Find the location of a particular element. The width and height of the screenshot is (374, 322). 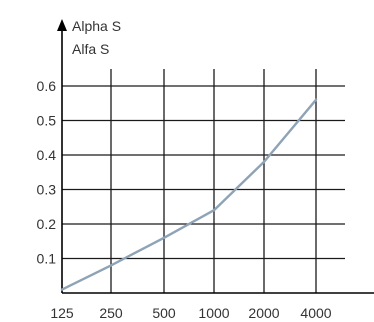

x-tick-label: 250 is located at coordinates (111, 313).